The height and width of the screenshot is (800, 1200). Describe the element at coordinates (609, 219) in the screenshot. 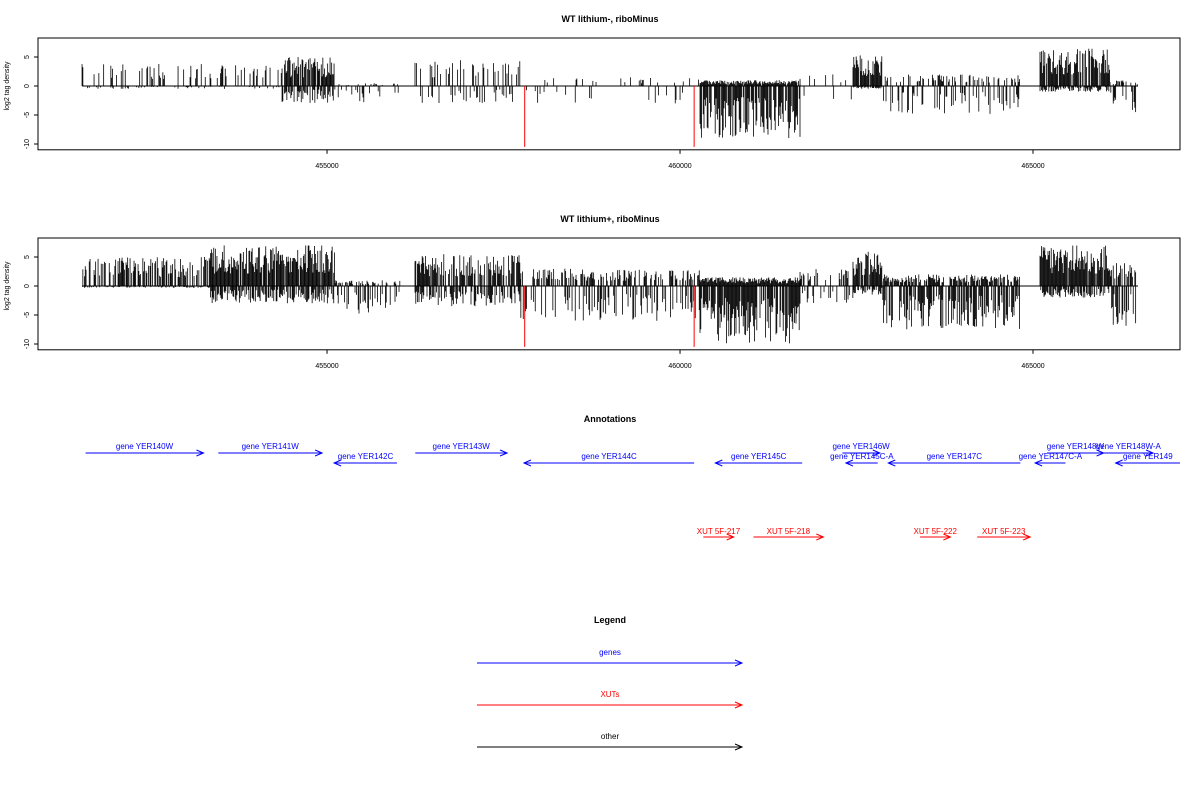

I see `panel-title: WT lithium+, riboMinus` at that location.